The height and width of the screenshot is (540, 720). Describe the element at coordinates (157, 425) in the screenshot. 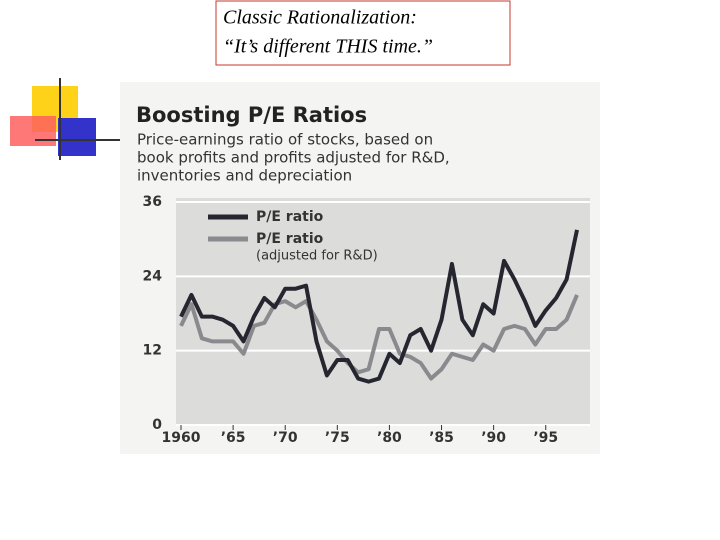

I see `y-tick-label: 0` at that location.